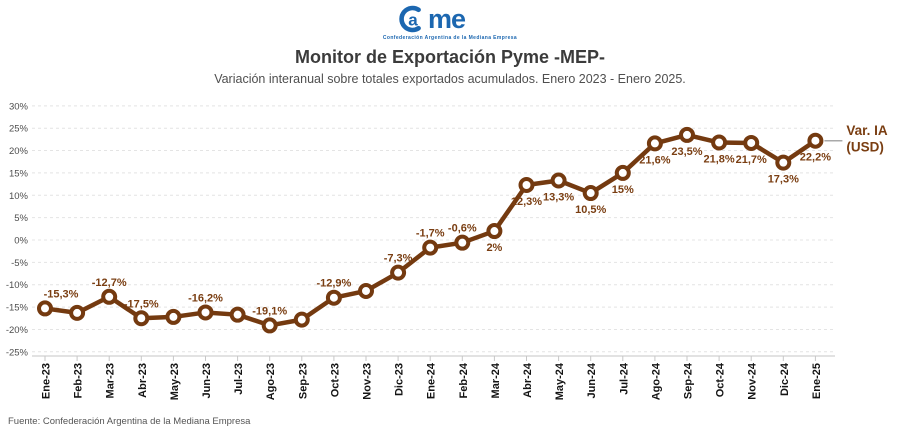 This screenshot has height=439, width=900. Describe the element at coordinates (526, 202) in the screenshot. I see `data-point-label: 12,3%` at that location.